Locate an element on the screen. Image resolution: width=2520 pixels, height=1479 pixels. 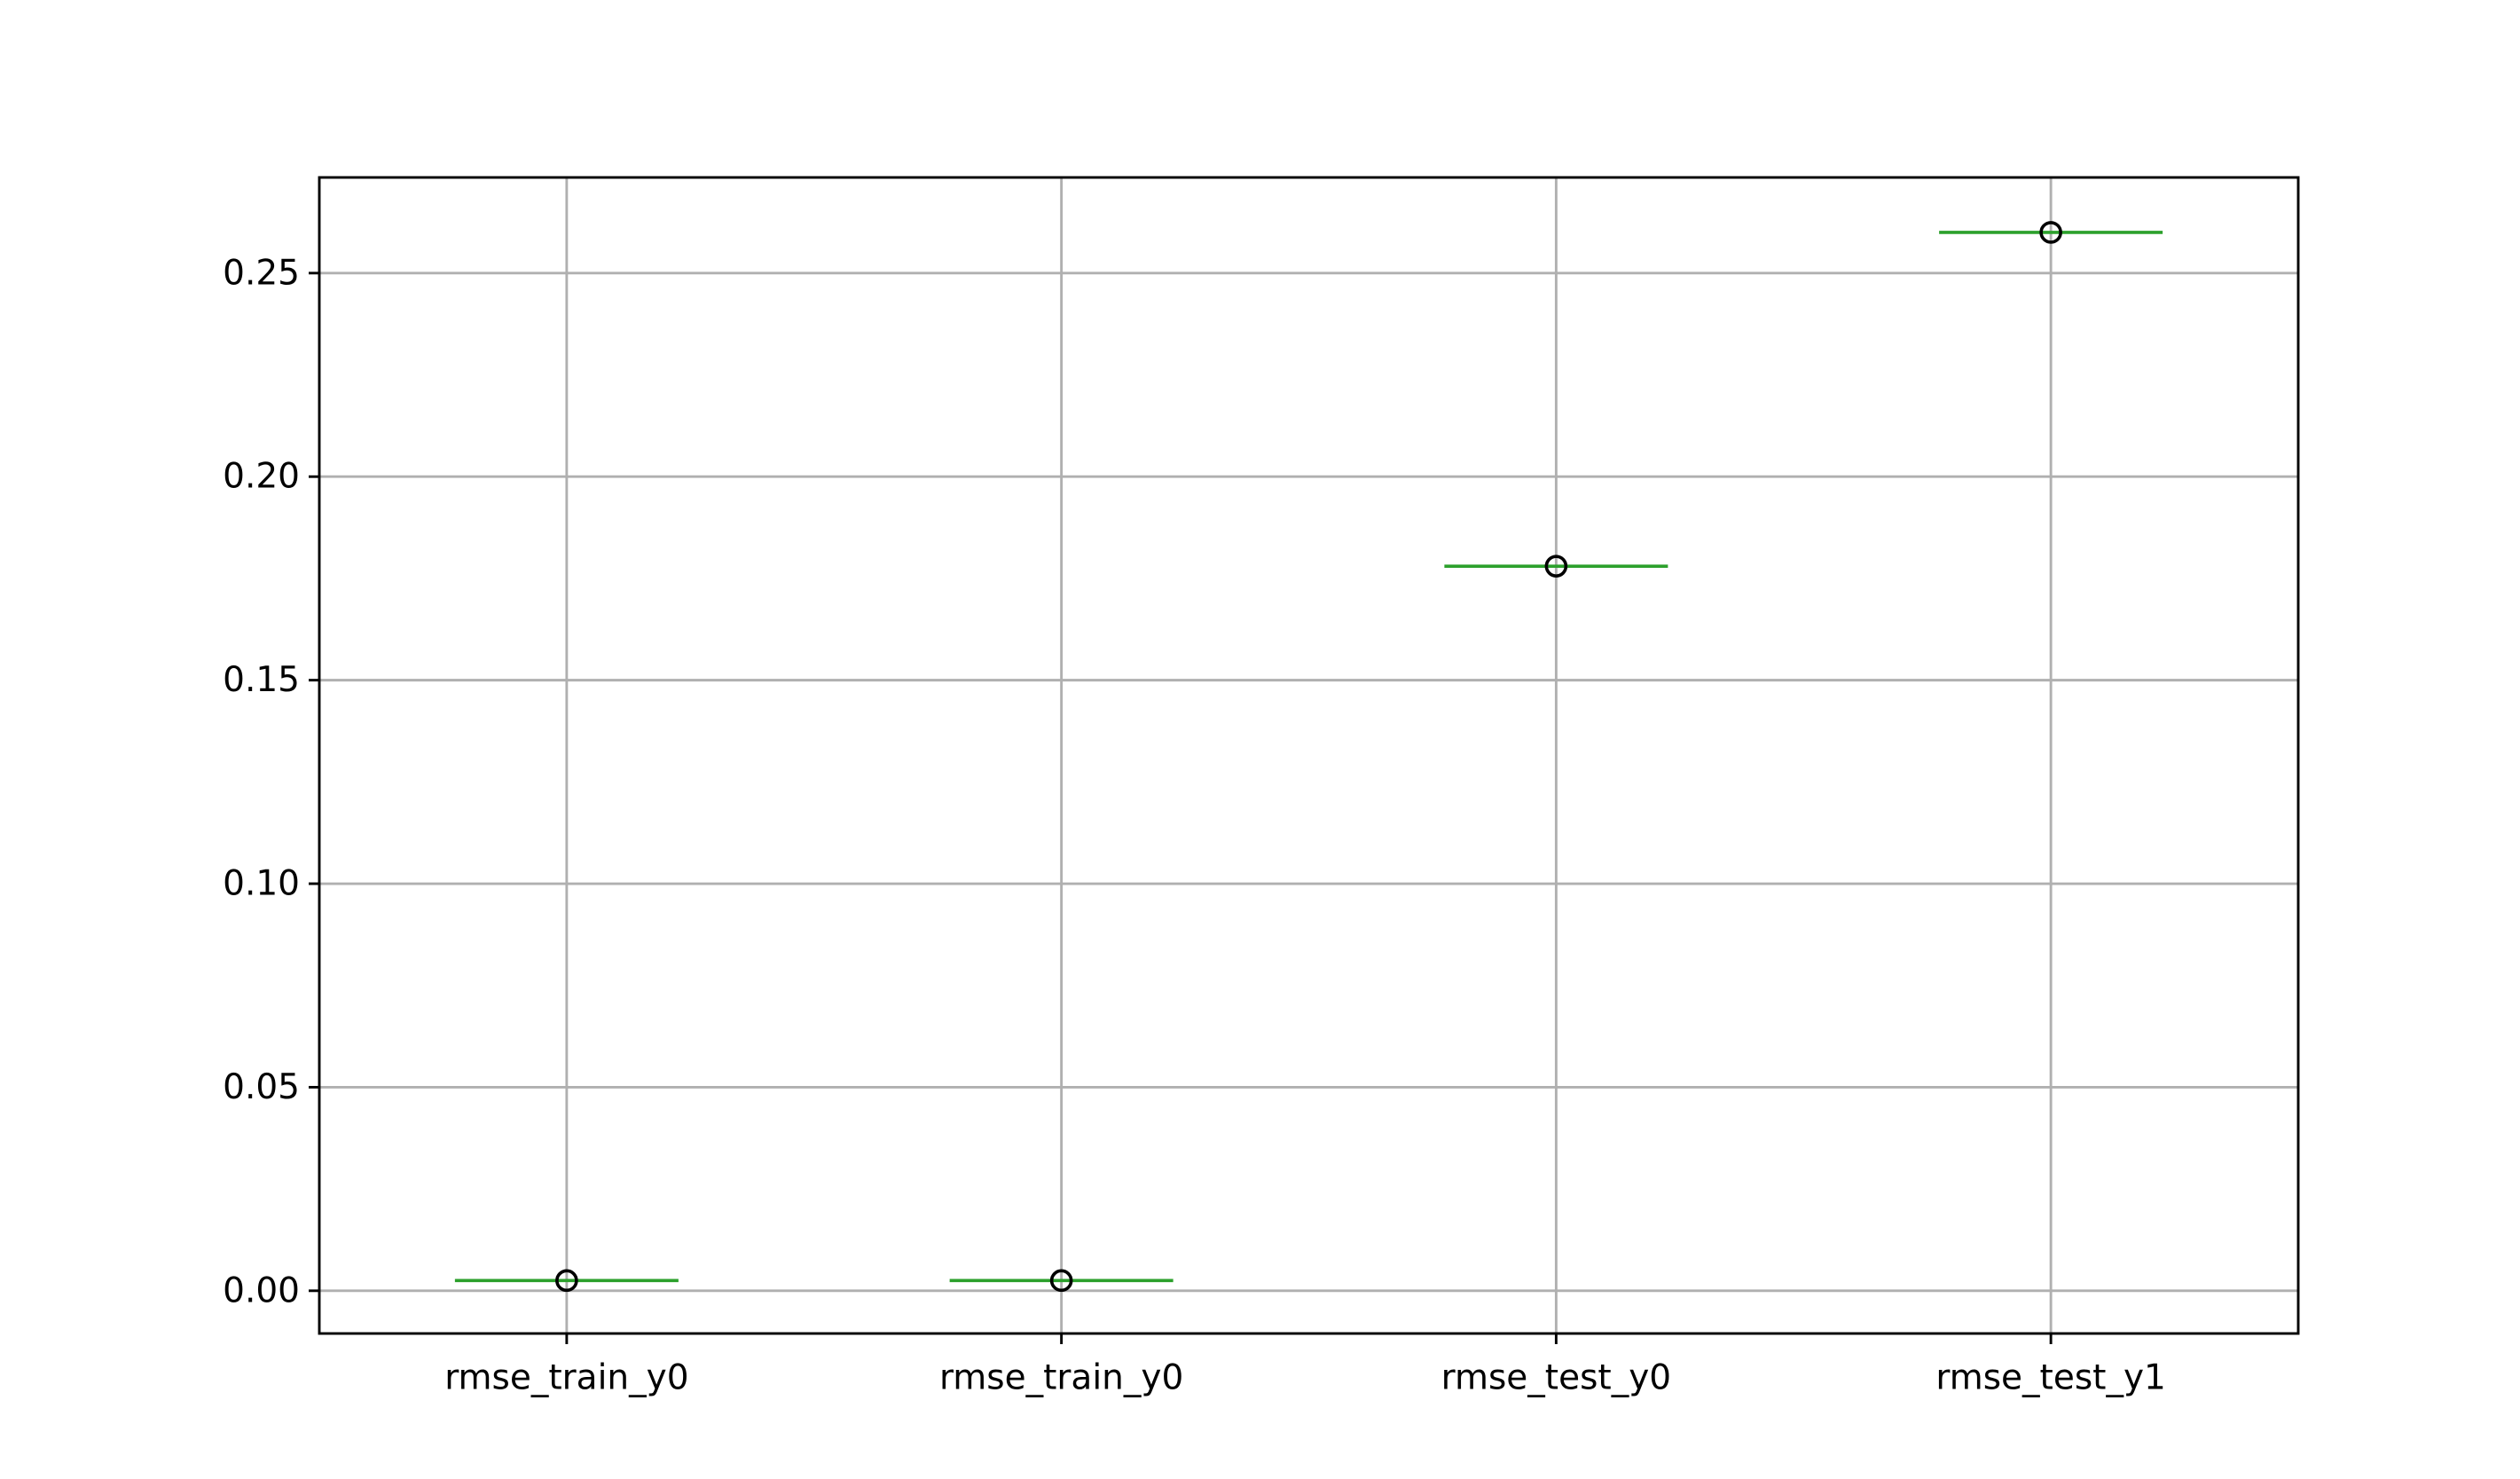
y-tick-label: 0.00 is located at coordinates (261, 1290).